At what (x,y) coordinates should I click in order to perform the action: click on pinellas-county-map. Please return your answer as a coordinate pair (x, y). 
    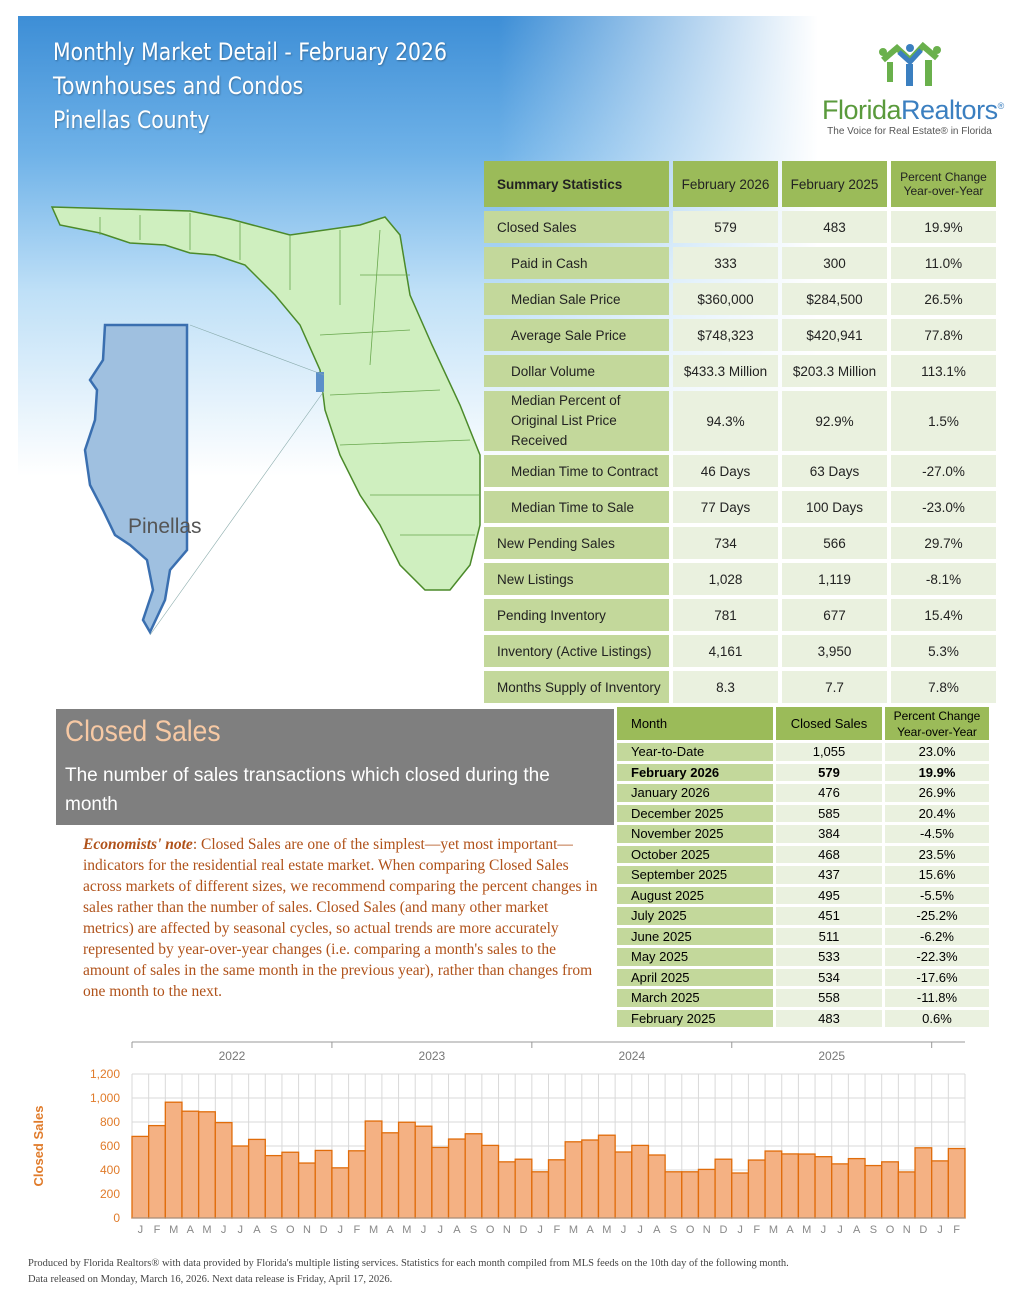
    Looking at the image, I should click on (136, 479).